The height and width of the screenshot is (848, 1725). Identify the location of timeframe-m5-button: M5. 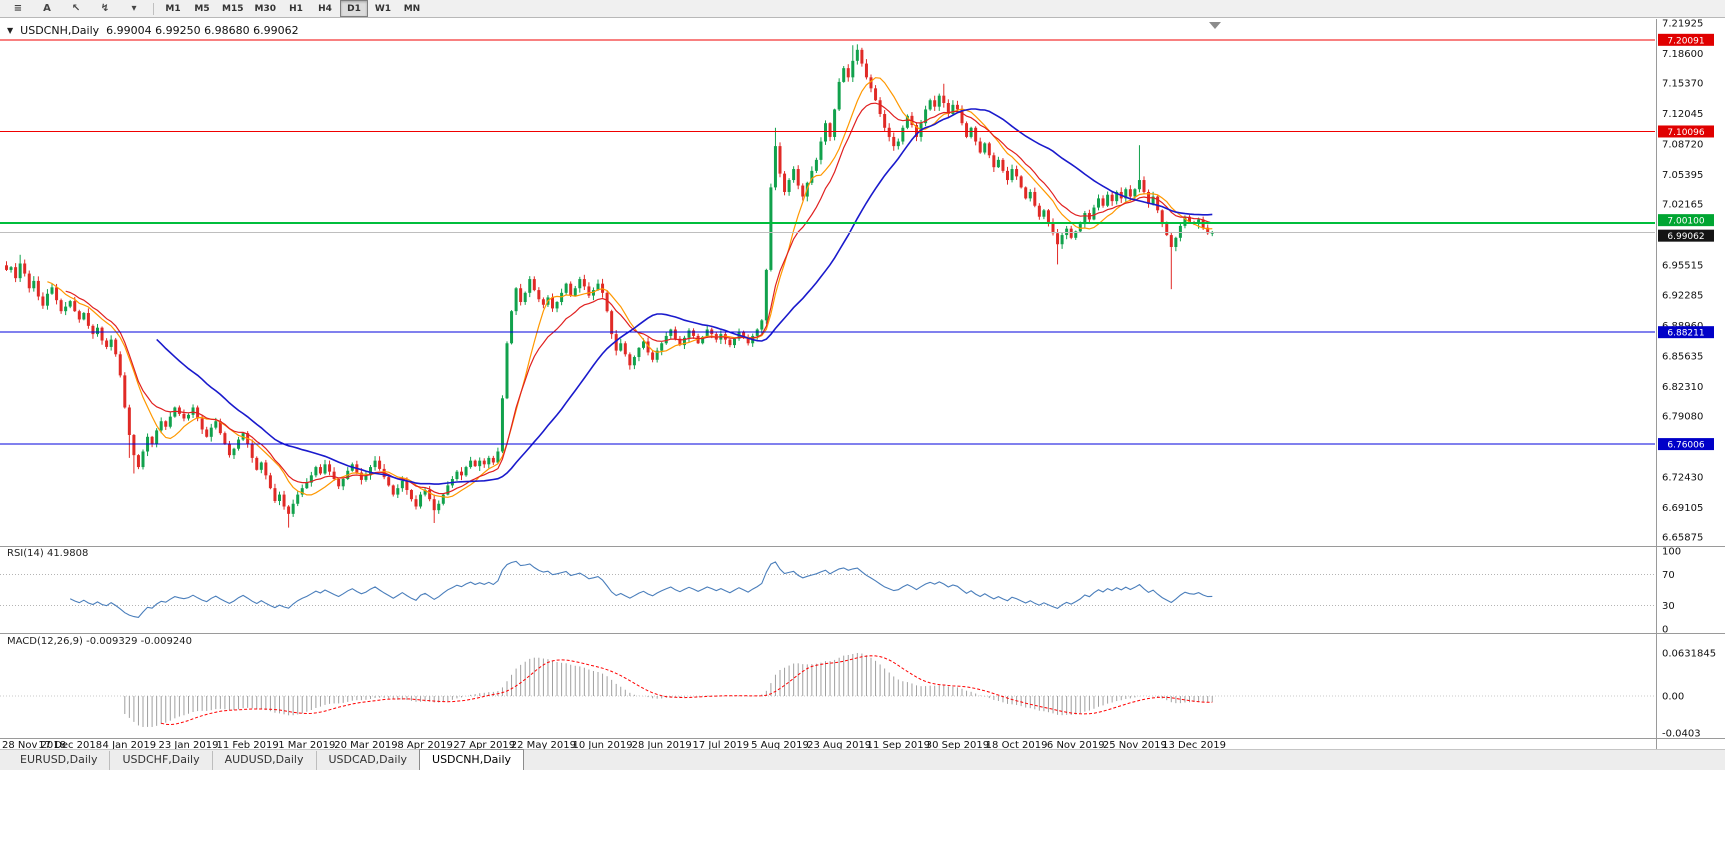
(202, 8).